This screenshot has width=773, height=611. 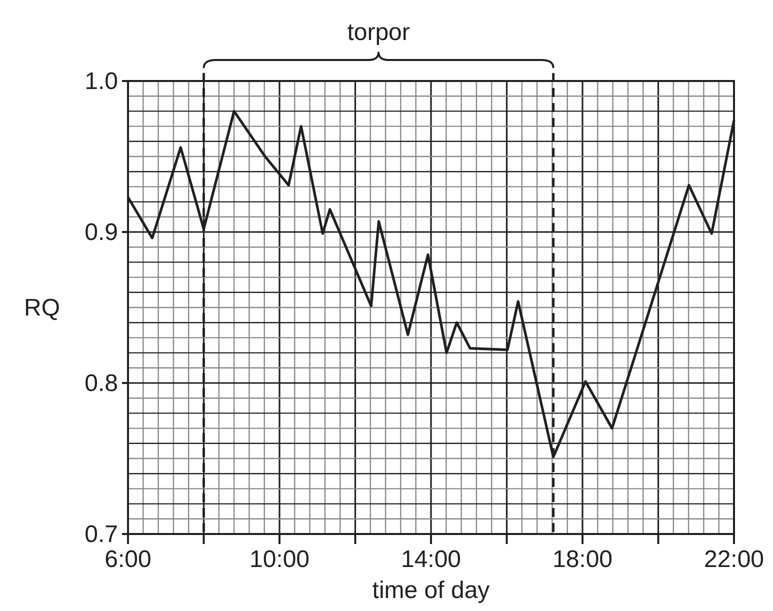 What do you see at coordinates (101, 383) in the screenshot?
I see `y-tick-label: 0.8` at bounding box center [101, 383].